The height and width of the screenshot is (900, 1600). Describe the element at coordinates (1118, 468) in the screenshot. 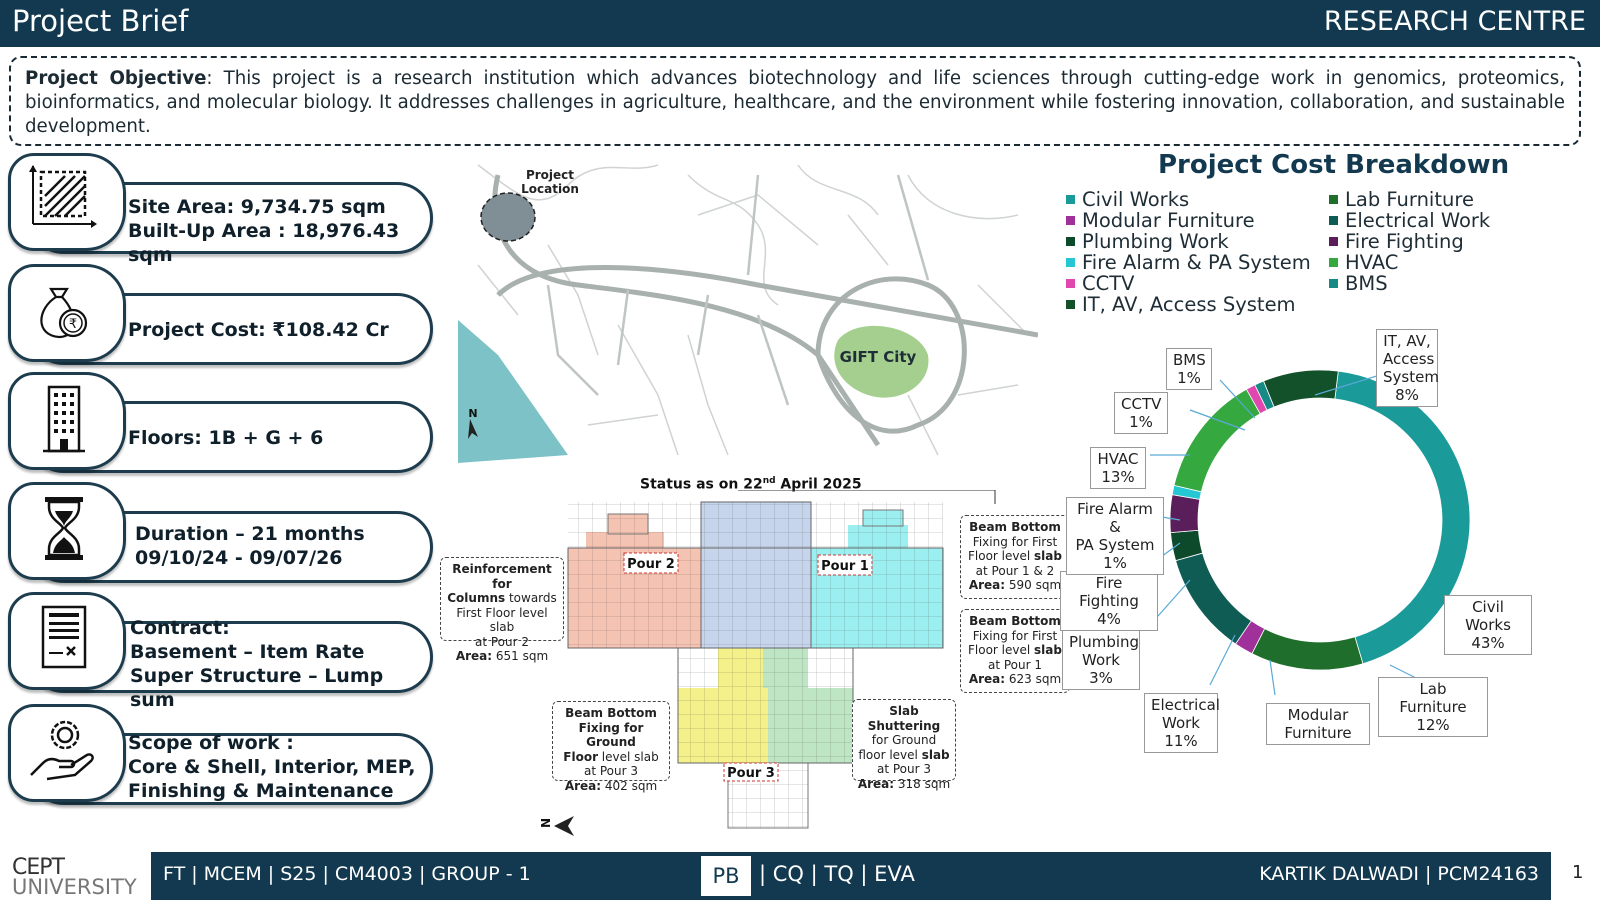

I see `data-label-hvac: HVAC 13%` at that location.